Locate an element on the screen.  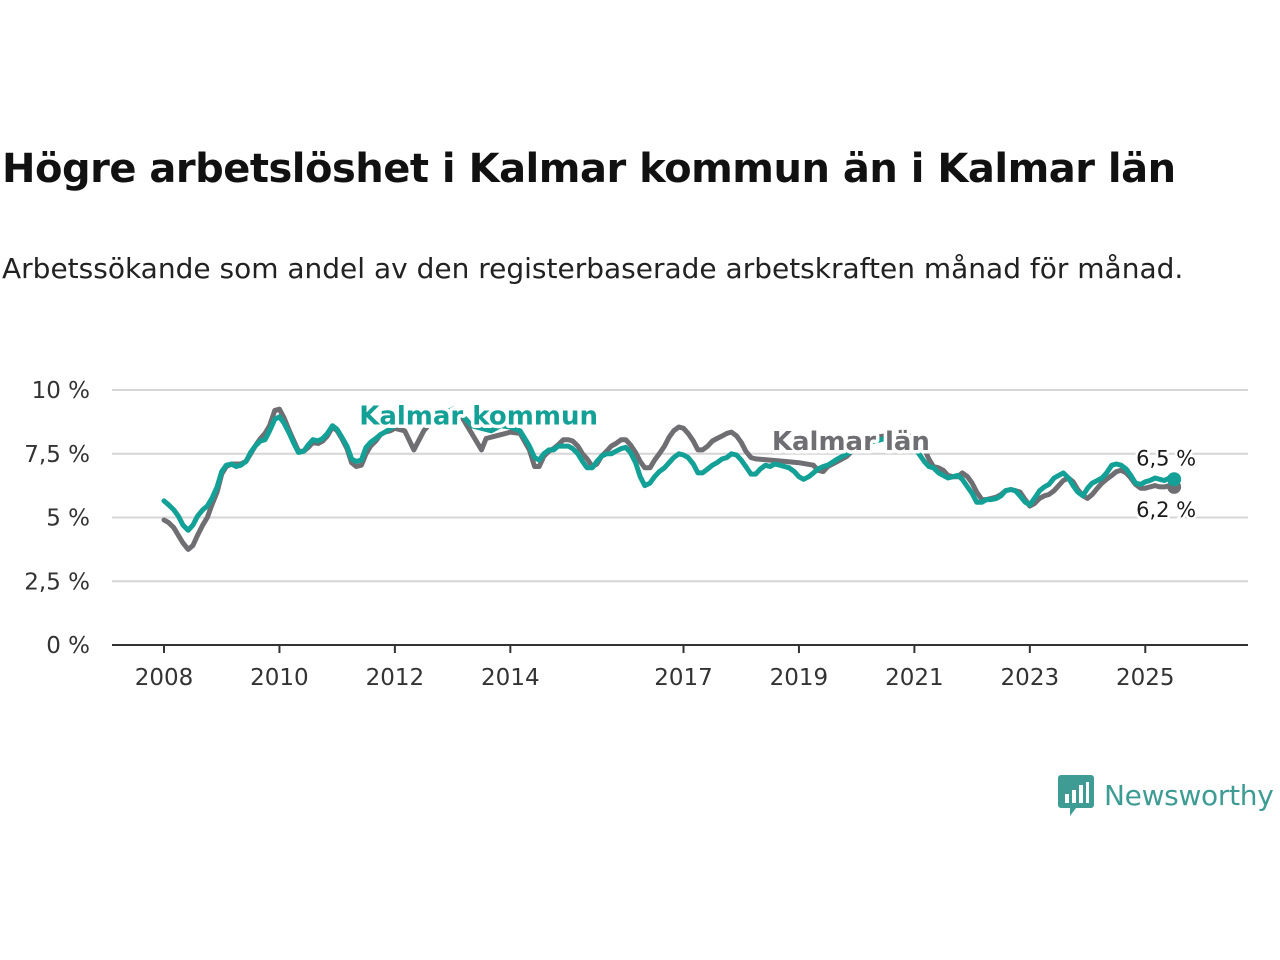
end-value-label: 6,5 % is located at coordinates (1166, 458).